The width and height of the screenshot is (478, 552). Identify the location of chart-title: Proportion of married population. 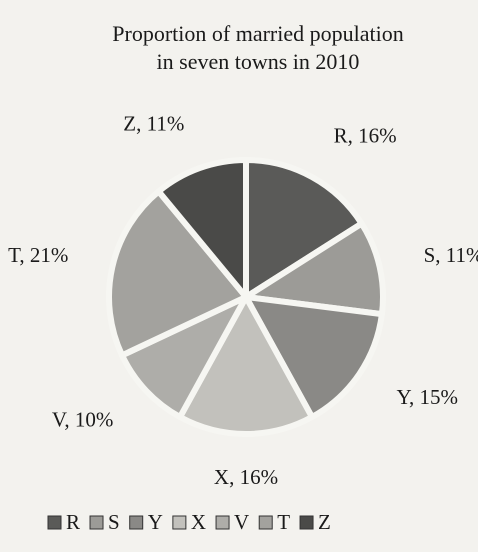
(257, 33).